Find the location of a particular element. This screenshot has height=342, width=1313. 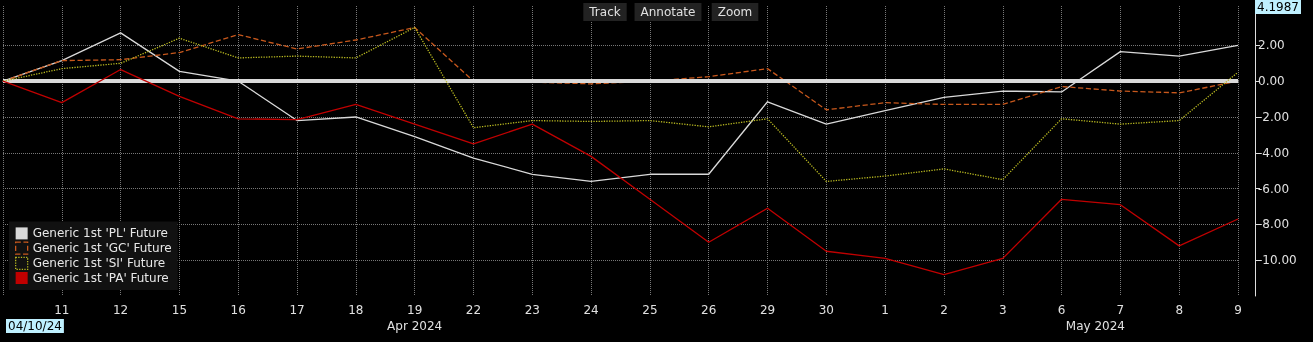

text: 04/10/24 is located at coordinates (35, 326).